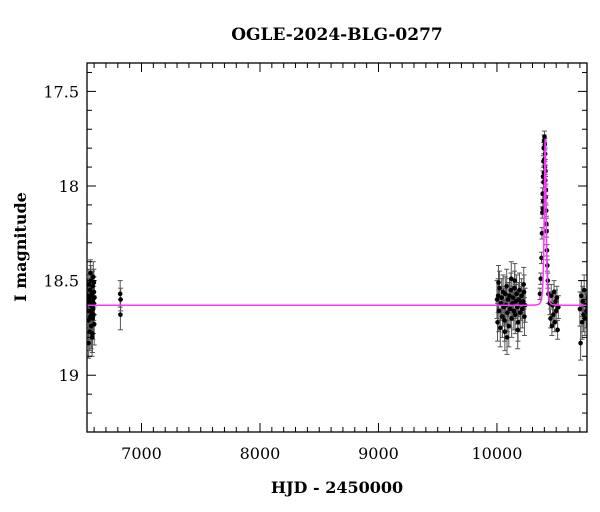  I want to click on y-tick-label: 19, so click(69, 375).